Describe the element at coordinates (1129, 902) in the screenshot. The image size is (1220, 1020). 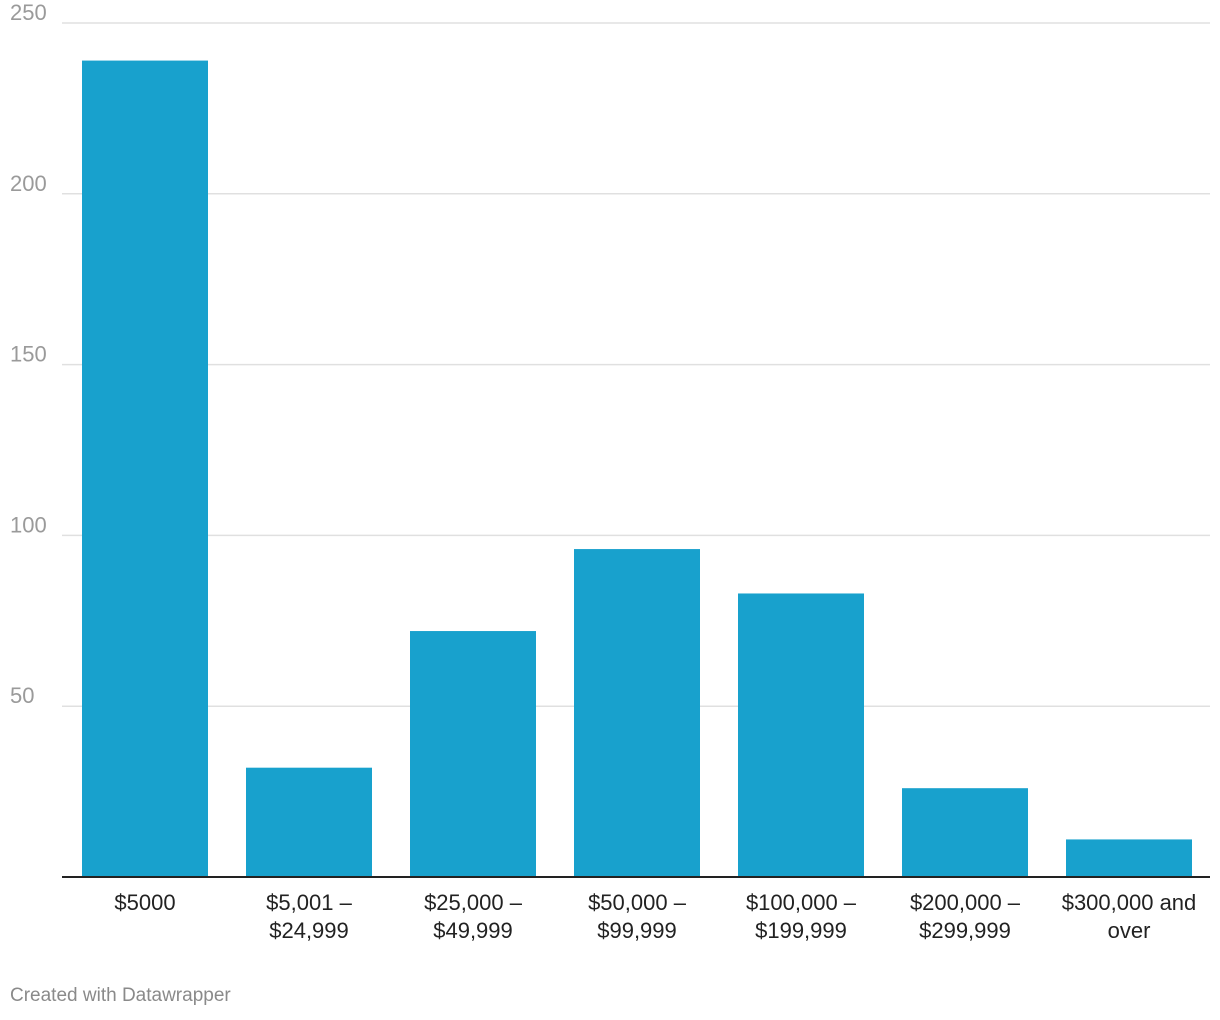
I see `category-label-line: $300,000 and` at that location.